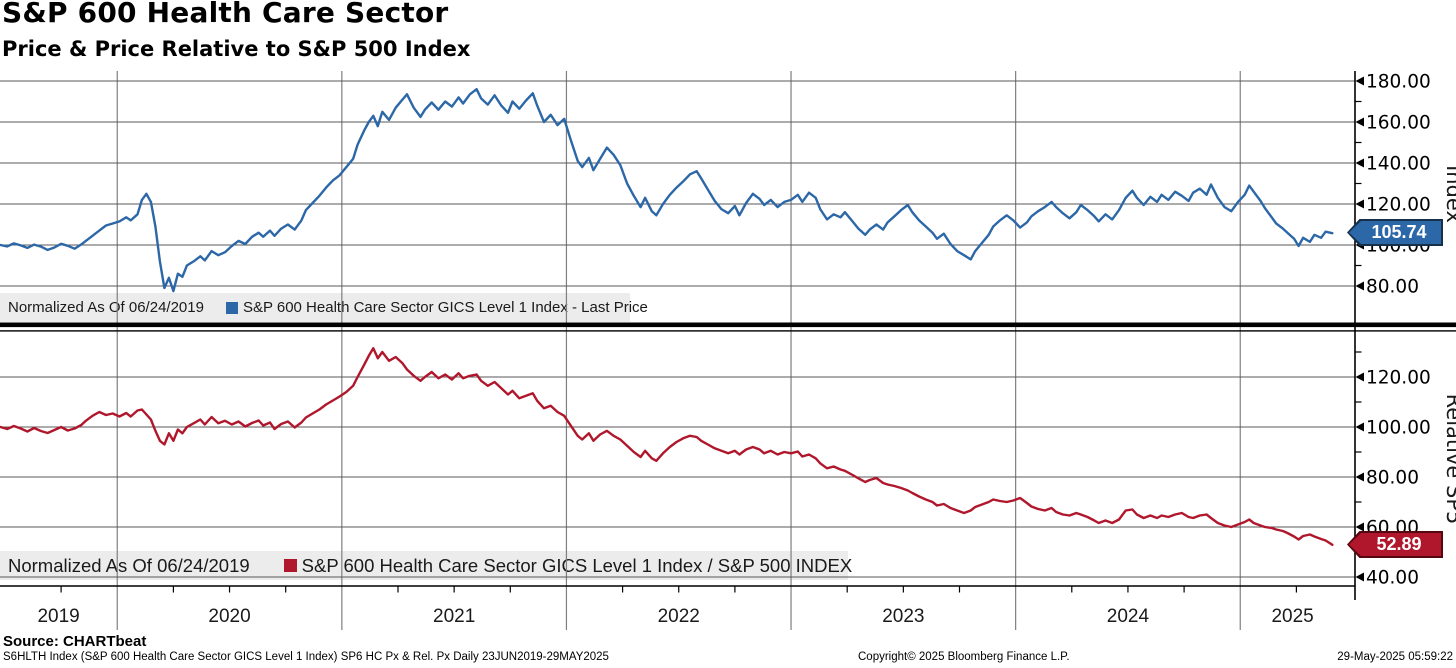 This screenshot has width=1456, height=668. I want to click on timestamp-label: 29-May-2025 05:59:22, so click(1395, 657).